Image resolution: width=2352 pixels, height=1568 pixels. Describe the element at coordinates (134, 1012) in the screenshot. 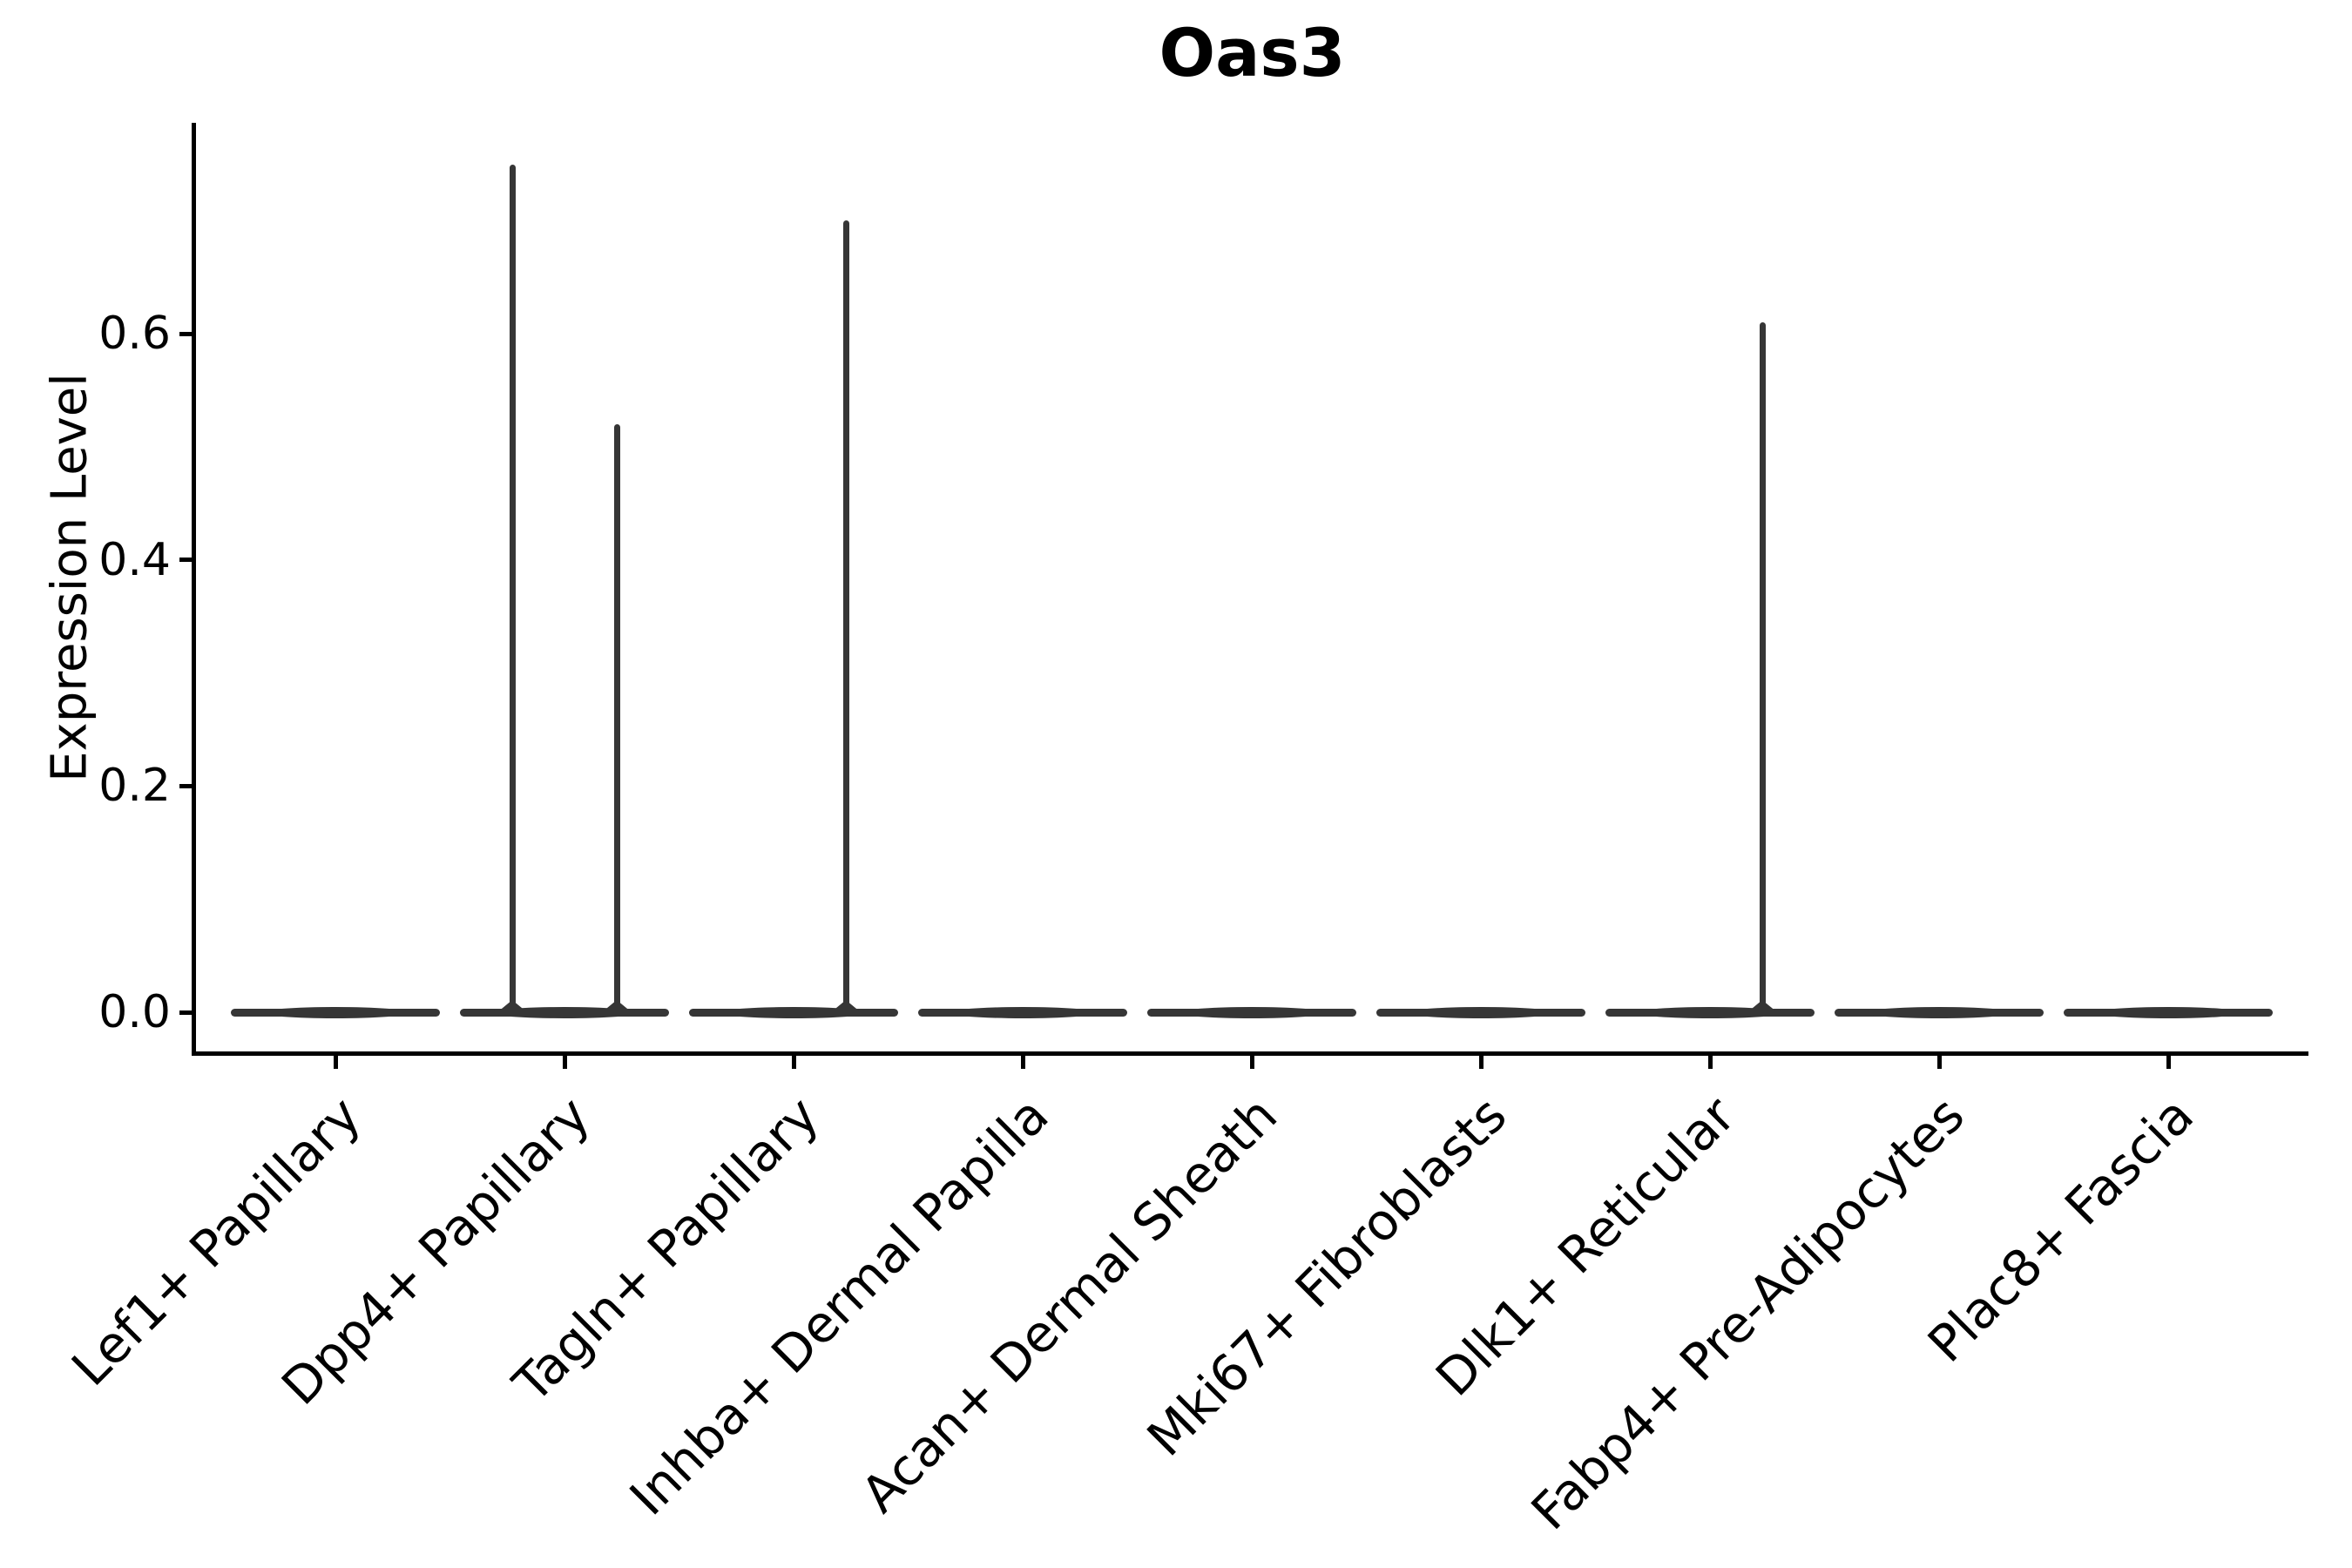

I see `y-tick-label: 0.0` at that location.